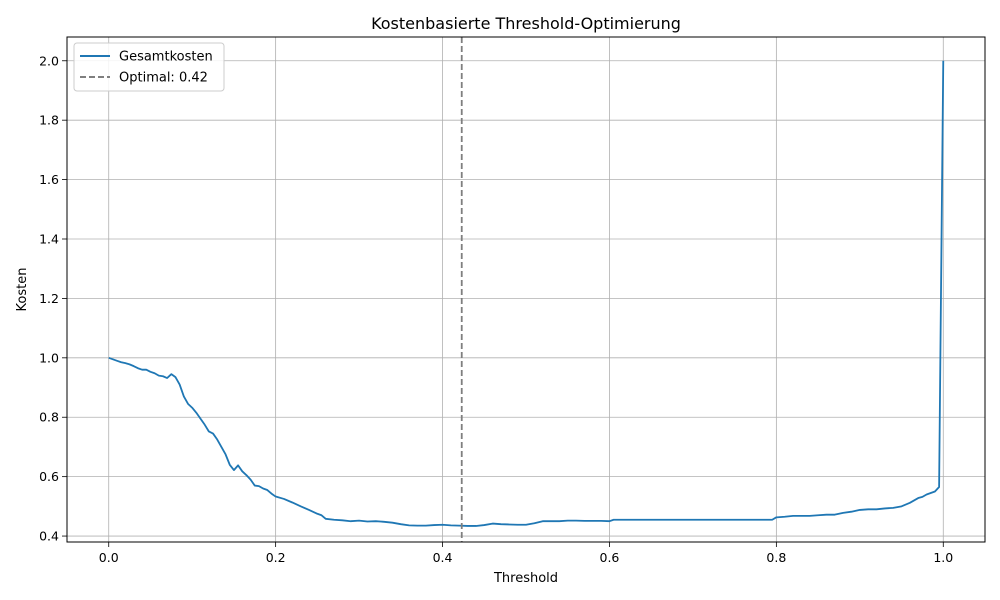 This screenshot has width=1000, height=600. Describe the element at coordinates (49, 179) in the screenshot. I see `y-tick-label: 1.6` at that location.